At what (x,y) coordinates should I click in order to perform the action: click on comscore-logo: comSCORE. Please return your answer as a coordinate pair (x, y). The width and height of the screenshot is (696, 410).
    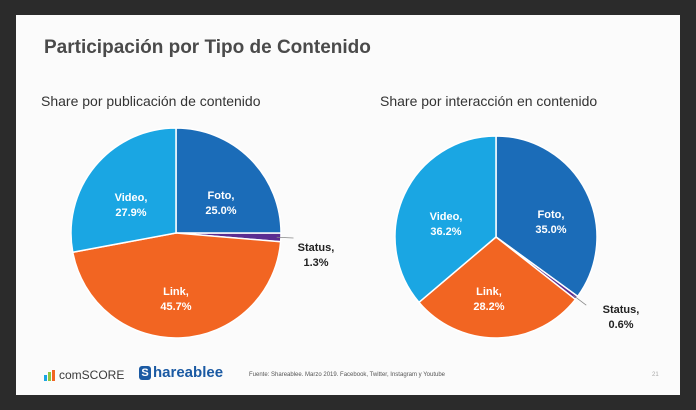
    Looking at the image, I should click on (84, 375).